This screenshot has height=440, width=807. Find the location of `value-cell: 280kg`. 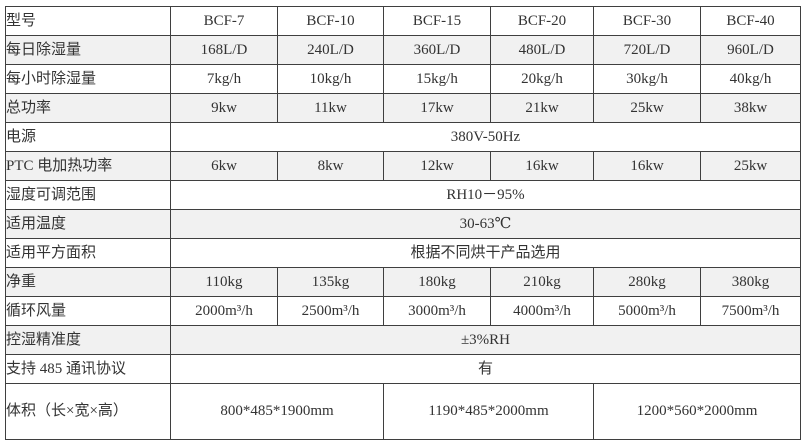

value-cell: 280kg is located at coordinates (647, 282).